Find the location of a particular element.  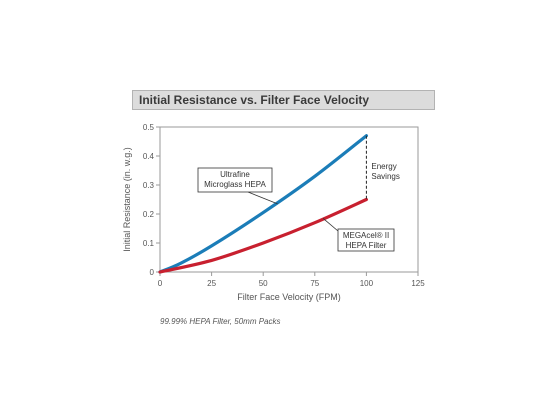

y-axis-label: Initial Resistance (in. w.g.) is located at coordinates (127, 199).